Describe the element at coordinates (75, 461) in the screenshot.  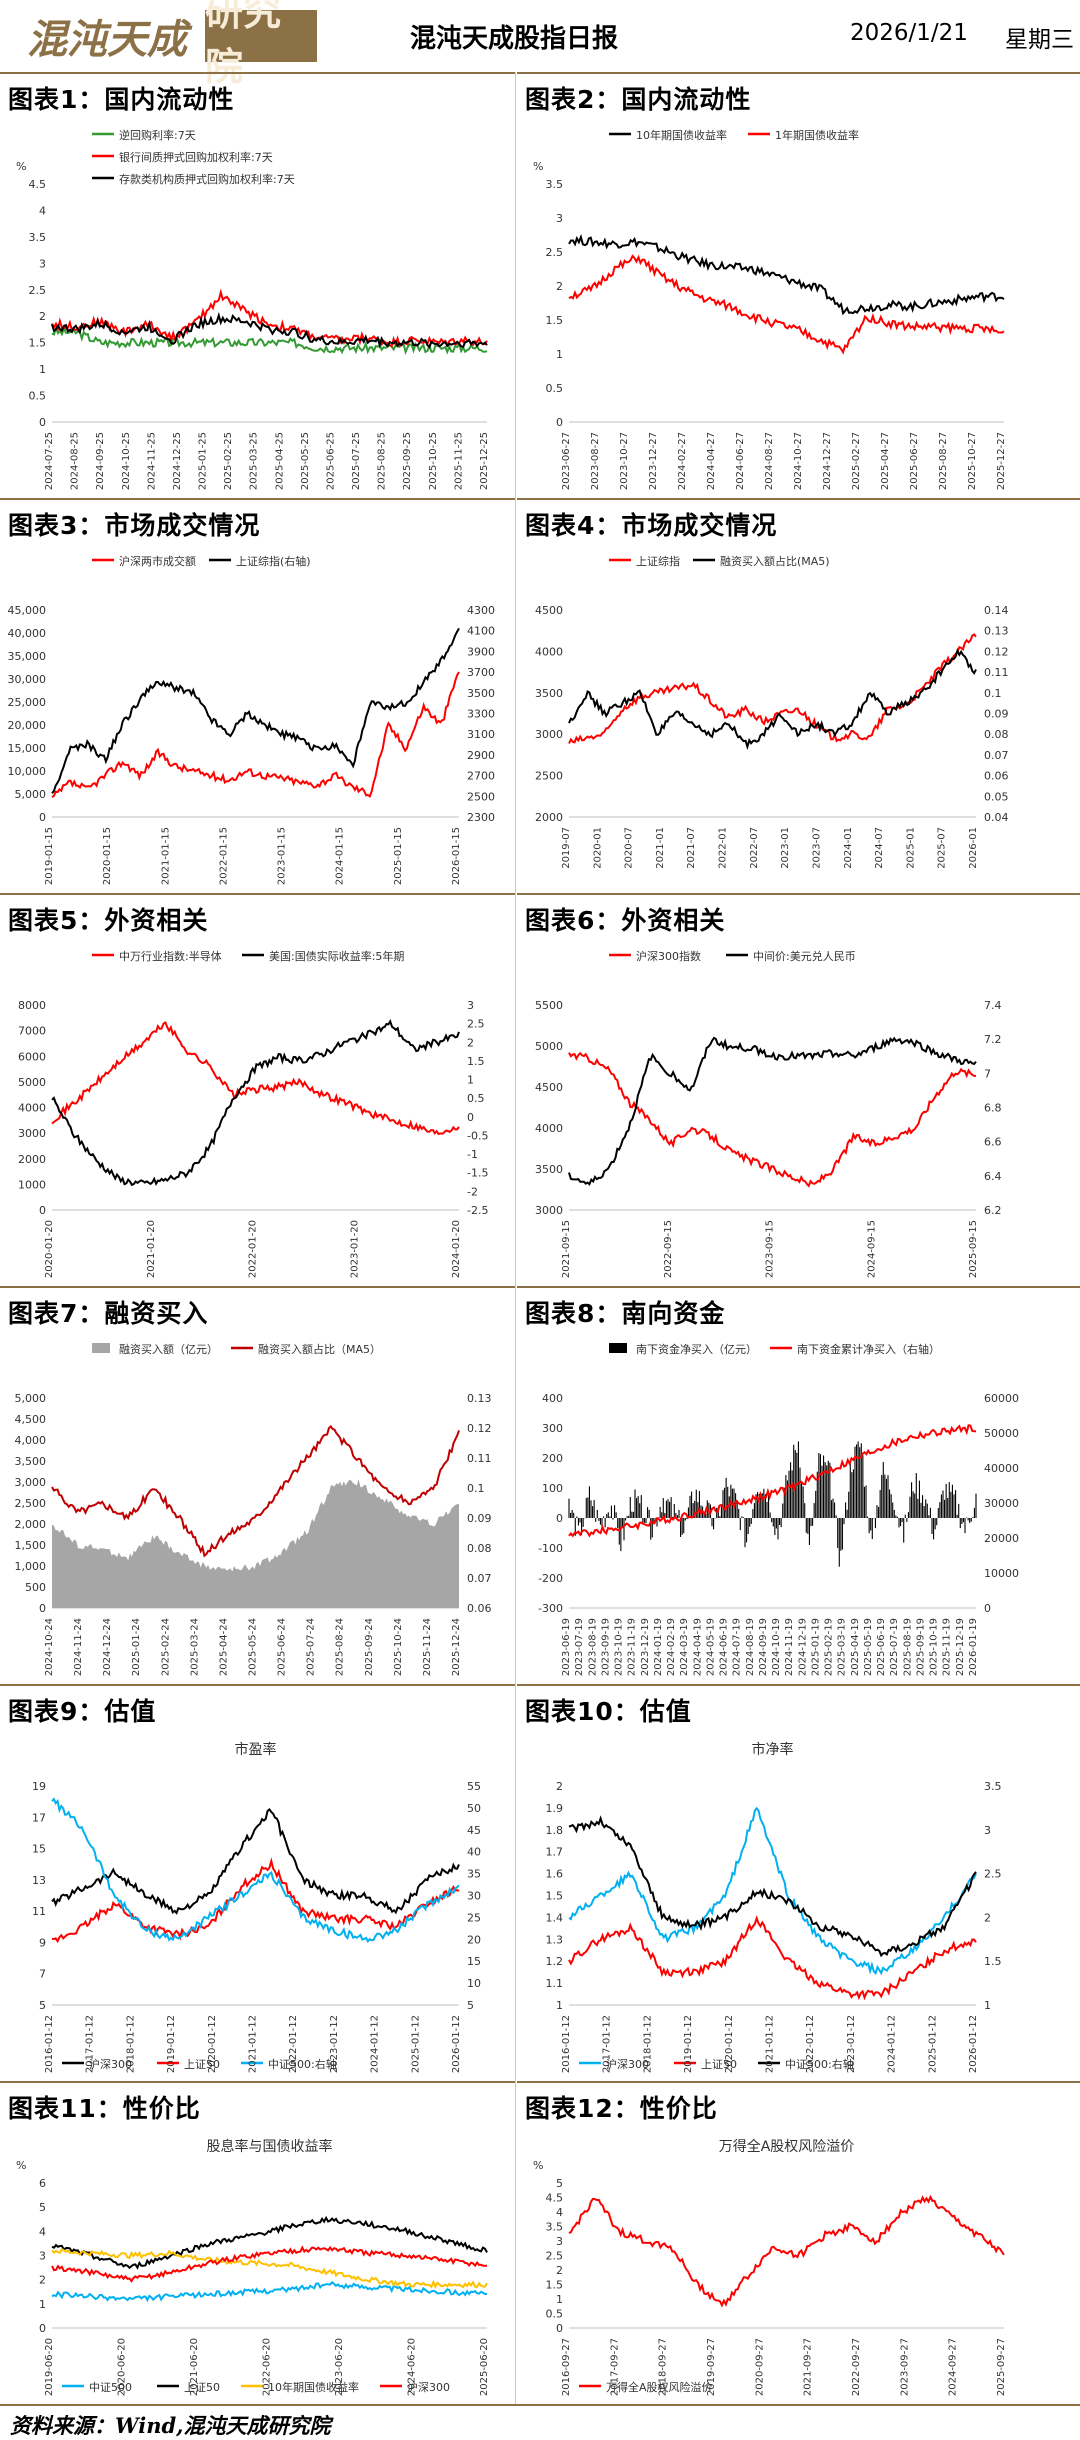
I see `x-tick-label: 2024-08-25` at that location.